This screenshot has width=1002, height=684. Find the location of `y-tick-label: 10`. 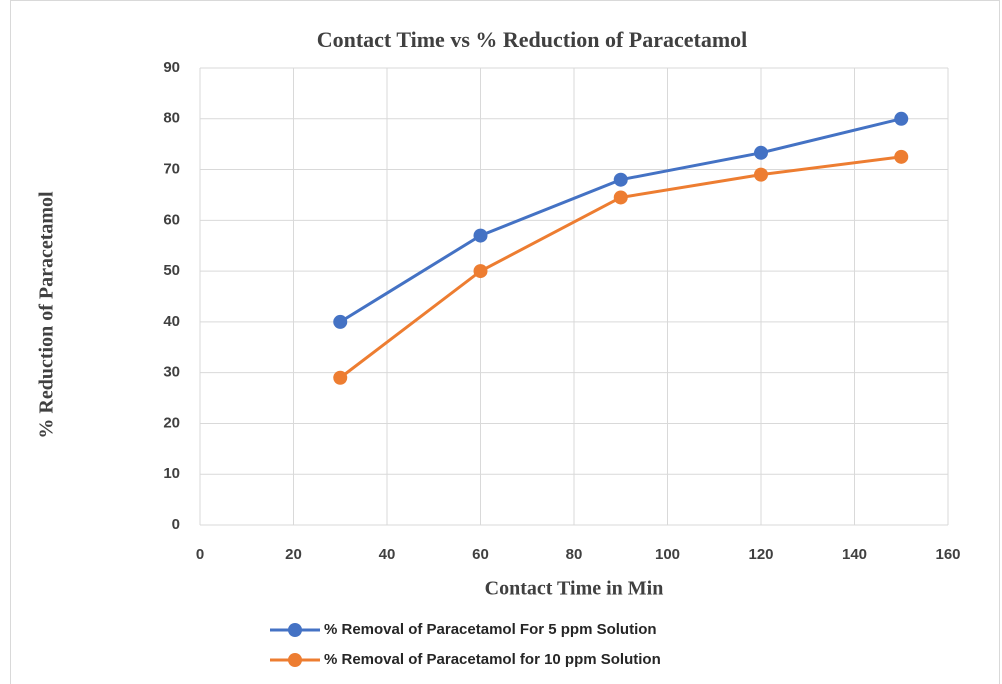

y-tick-label: 10 is located at coordinates (171, 473).